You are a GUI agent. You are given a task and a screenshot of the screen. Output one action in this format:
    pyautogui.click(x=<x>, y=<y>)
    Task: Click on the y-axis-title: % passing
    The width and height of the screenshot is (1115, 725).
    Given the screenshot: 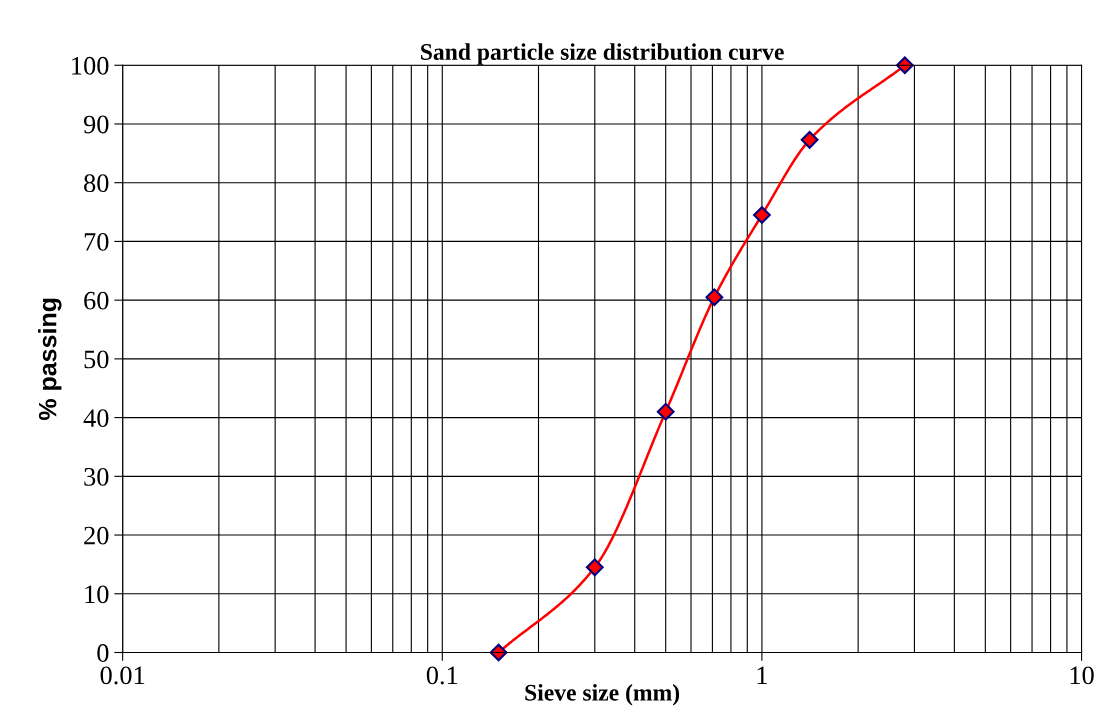 What is the action you would take?
    pyautogui.click(x=50, y=359)
    